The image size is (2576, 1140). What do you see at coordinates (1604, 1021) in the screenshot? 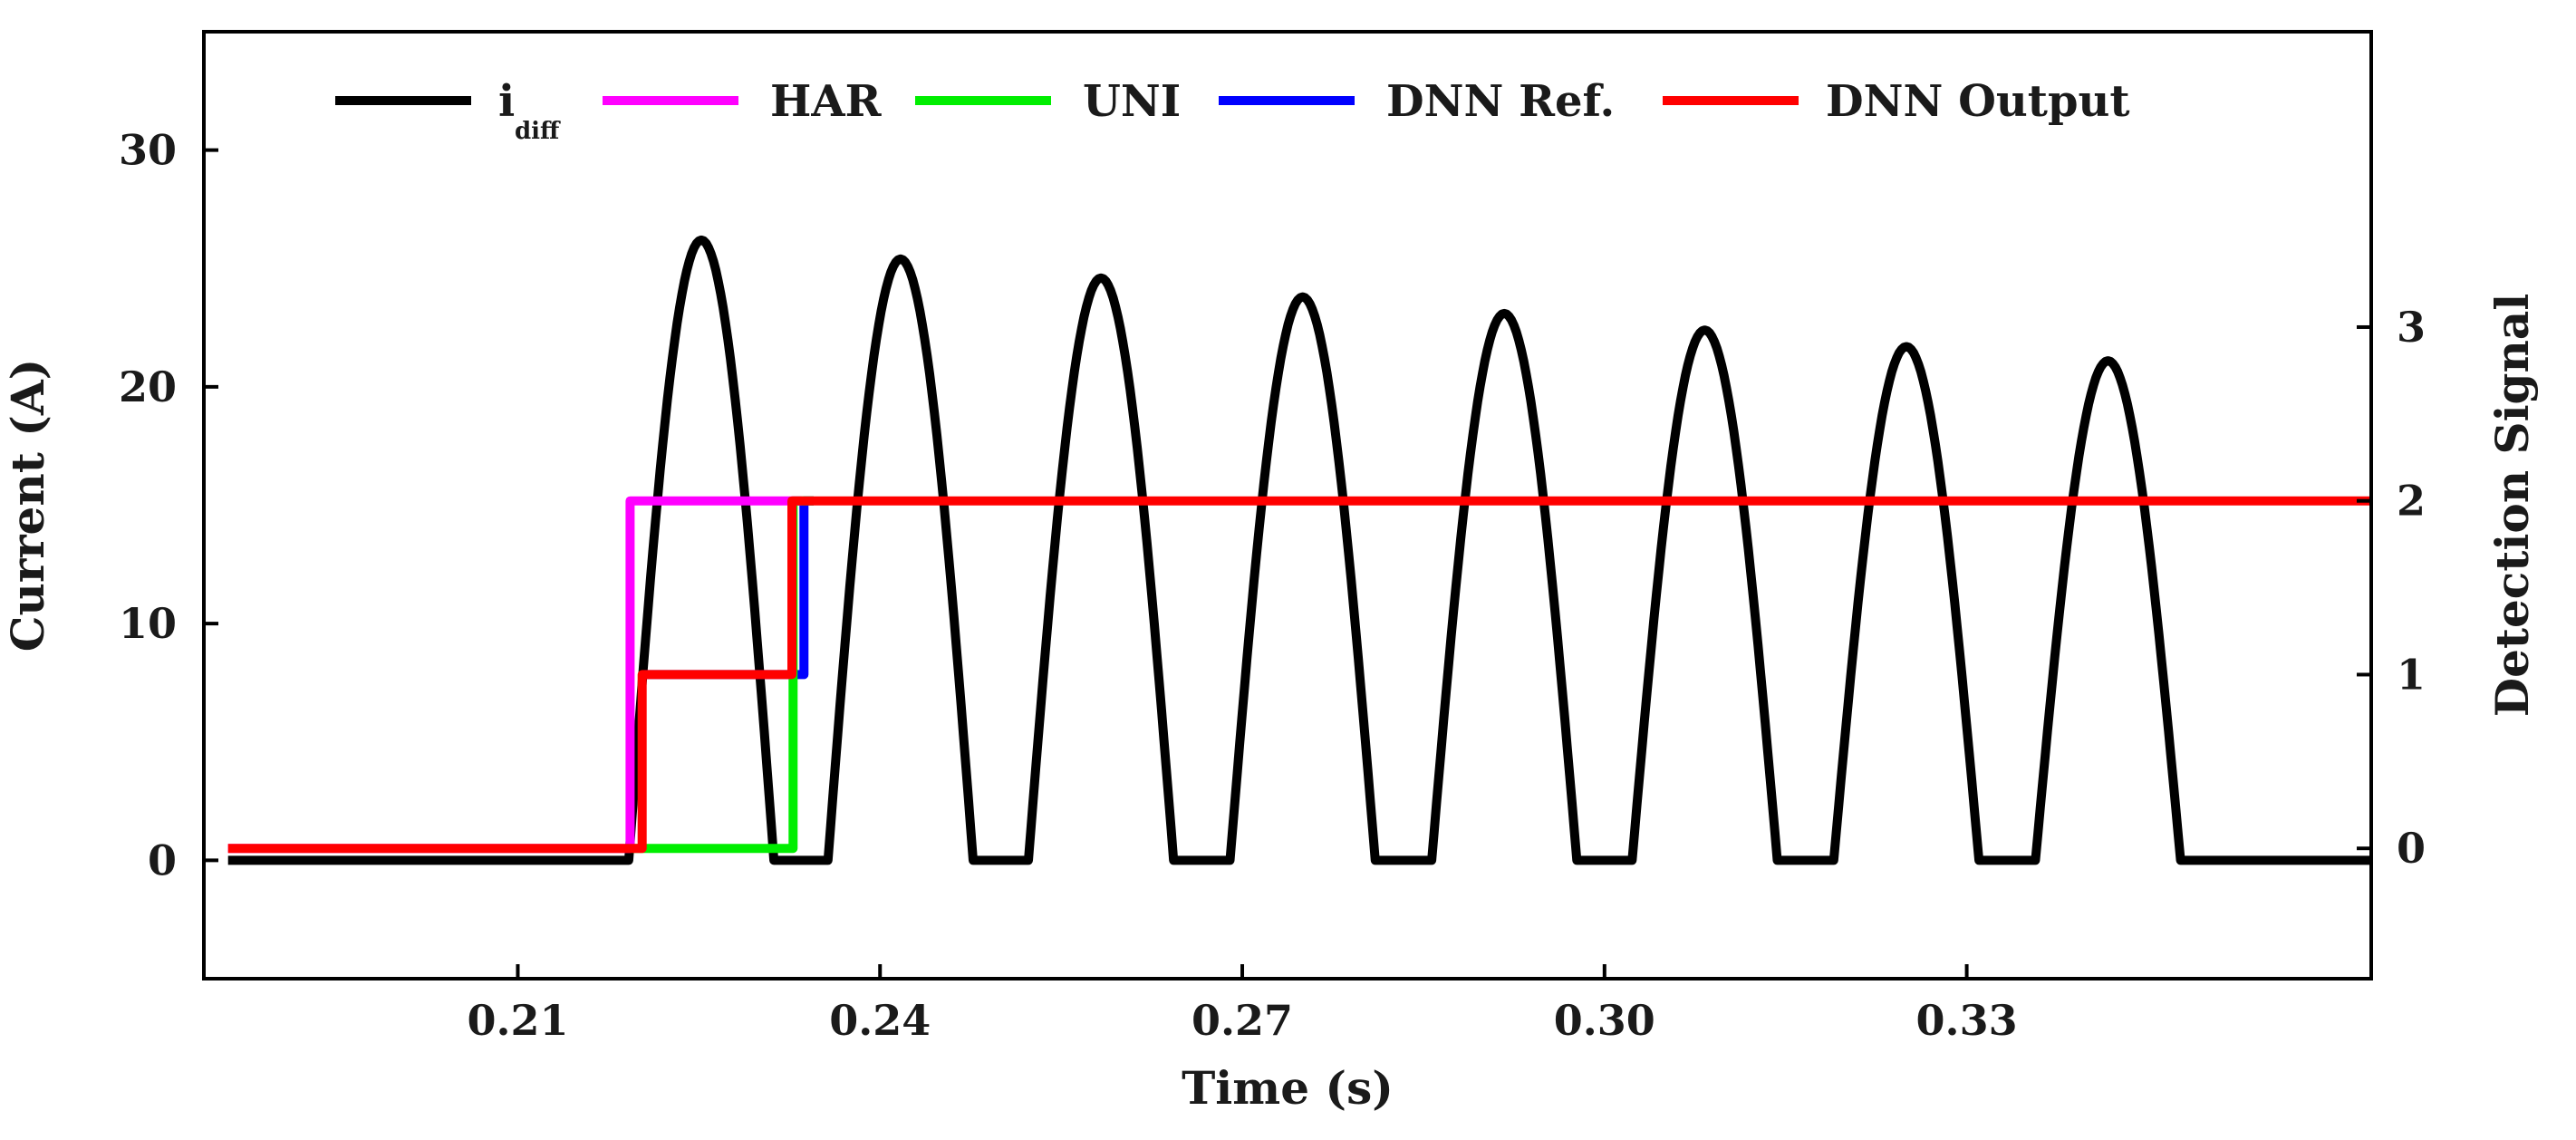
I see `x-tick-label: 0.30` at bounding box center [1604, 1021].